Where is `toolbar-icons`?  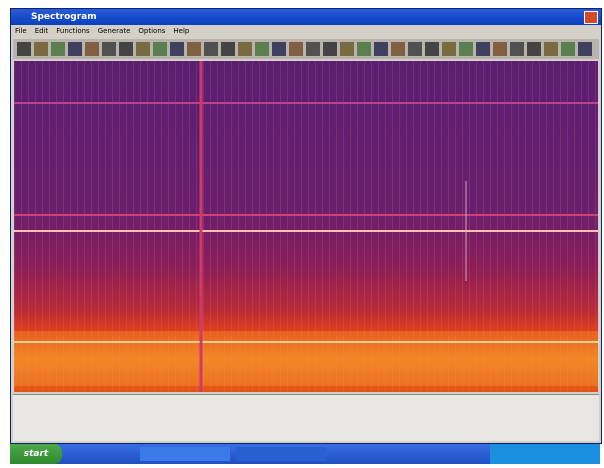 toolbar-icons is located at coordinates (304, 49).